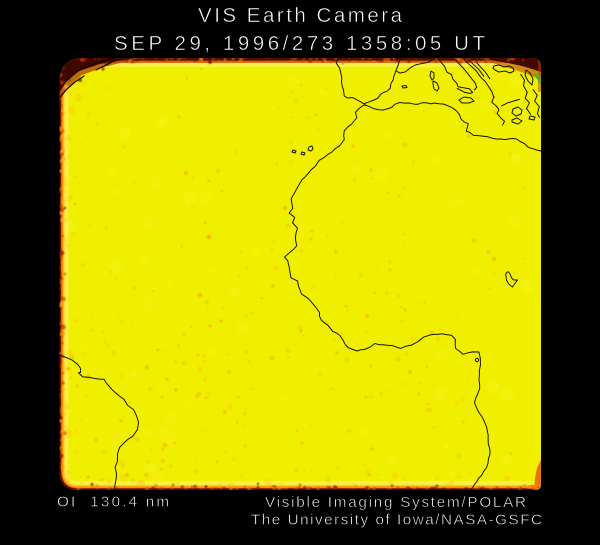  I want to click on svg-text: SEP 29, 1996/273 1358:05 UT, so click(299, 43).